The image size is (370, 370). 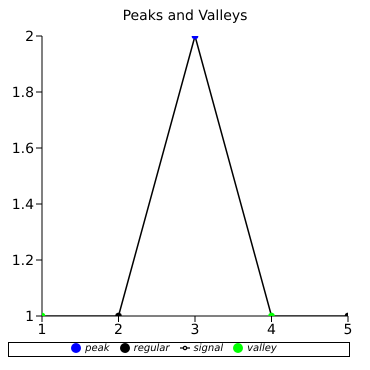 I want to click on legend-label: signal, so click(x=209, y=348).